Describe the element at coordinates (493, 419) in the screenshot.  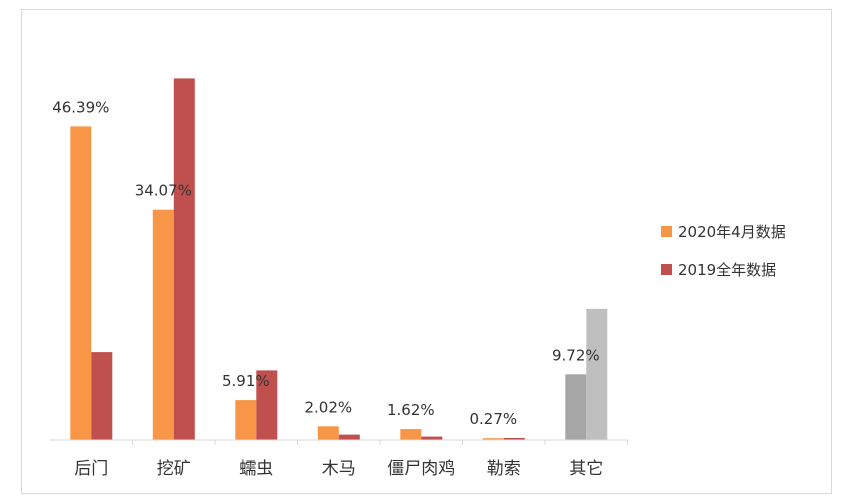
I see `data-label-6: 0.27%` at that location.